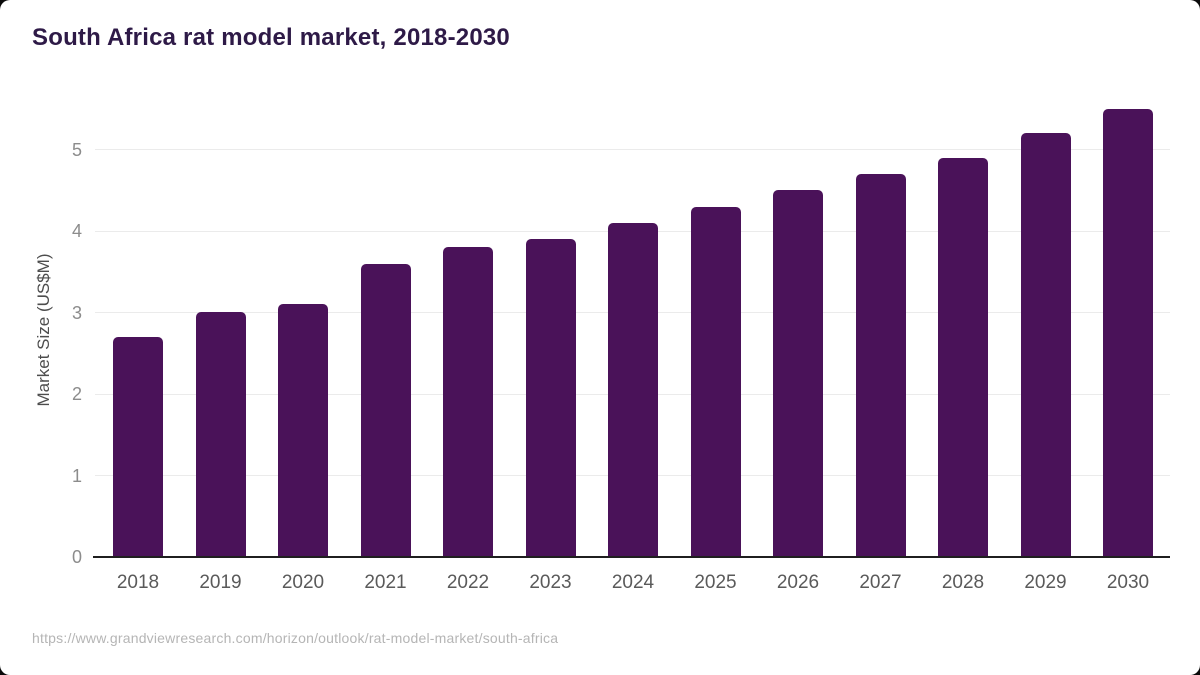 The height and width of the screenshot is (675, 1200). What do you see at coordinates (715, 382) in the screenshot?
I see `bar-2025` at bounding box center [715, 382].